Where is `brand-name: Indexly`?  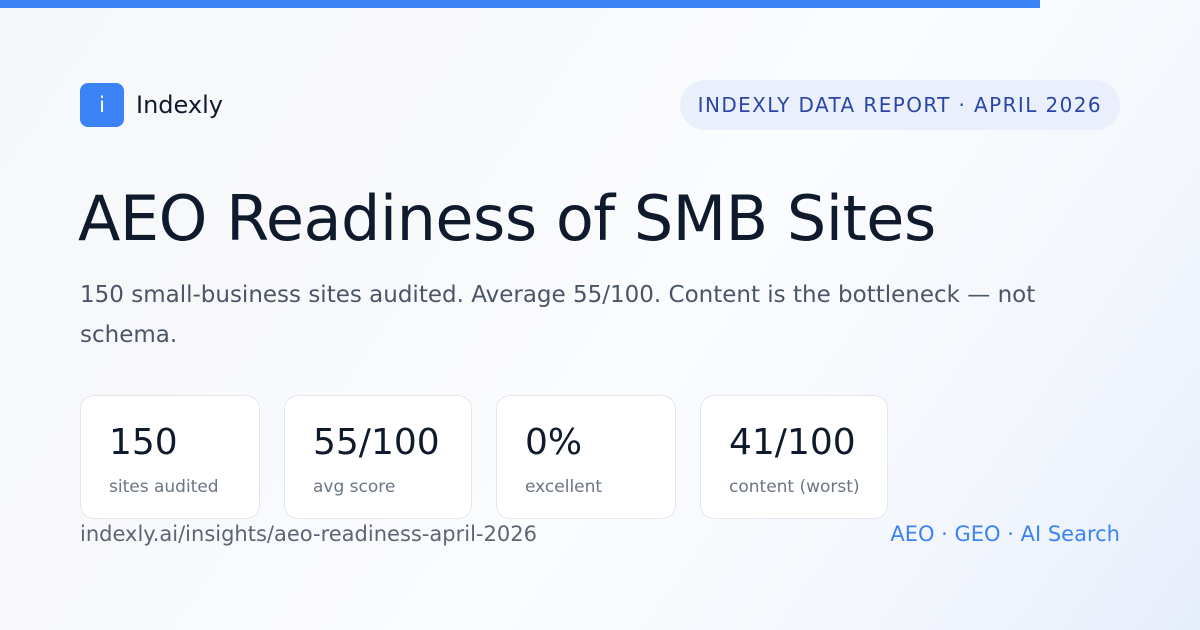
brand-name: Indexly is located at coordinates (179, 105).